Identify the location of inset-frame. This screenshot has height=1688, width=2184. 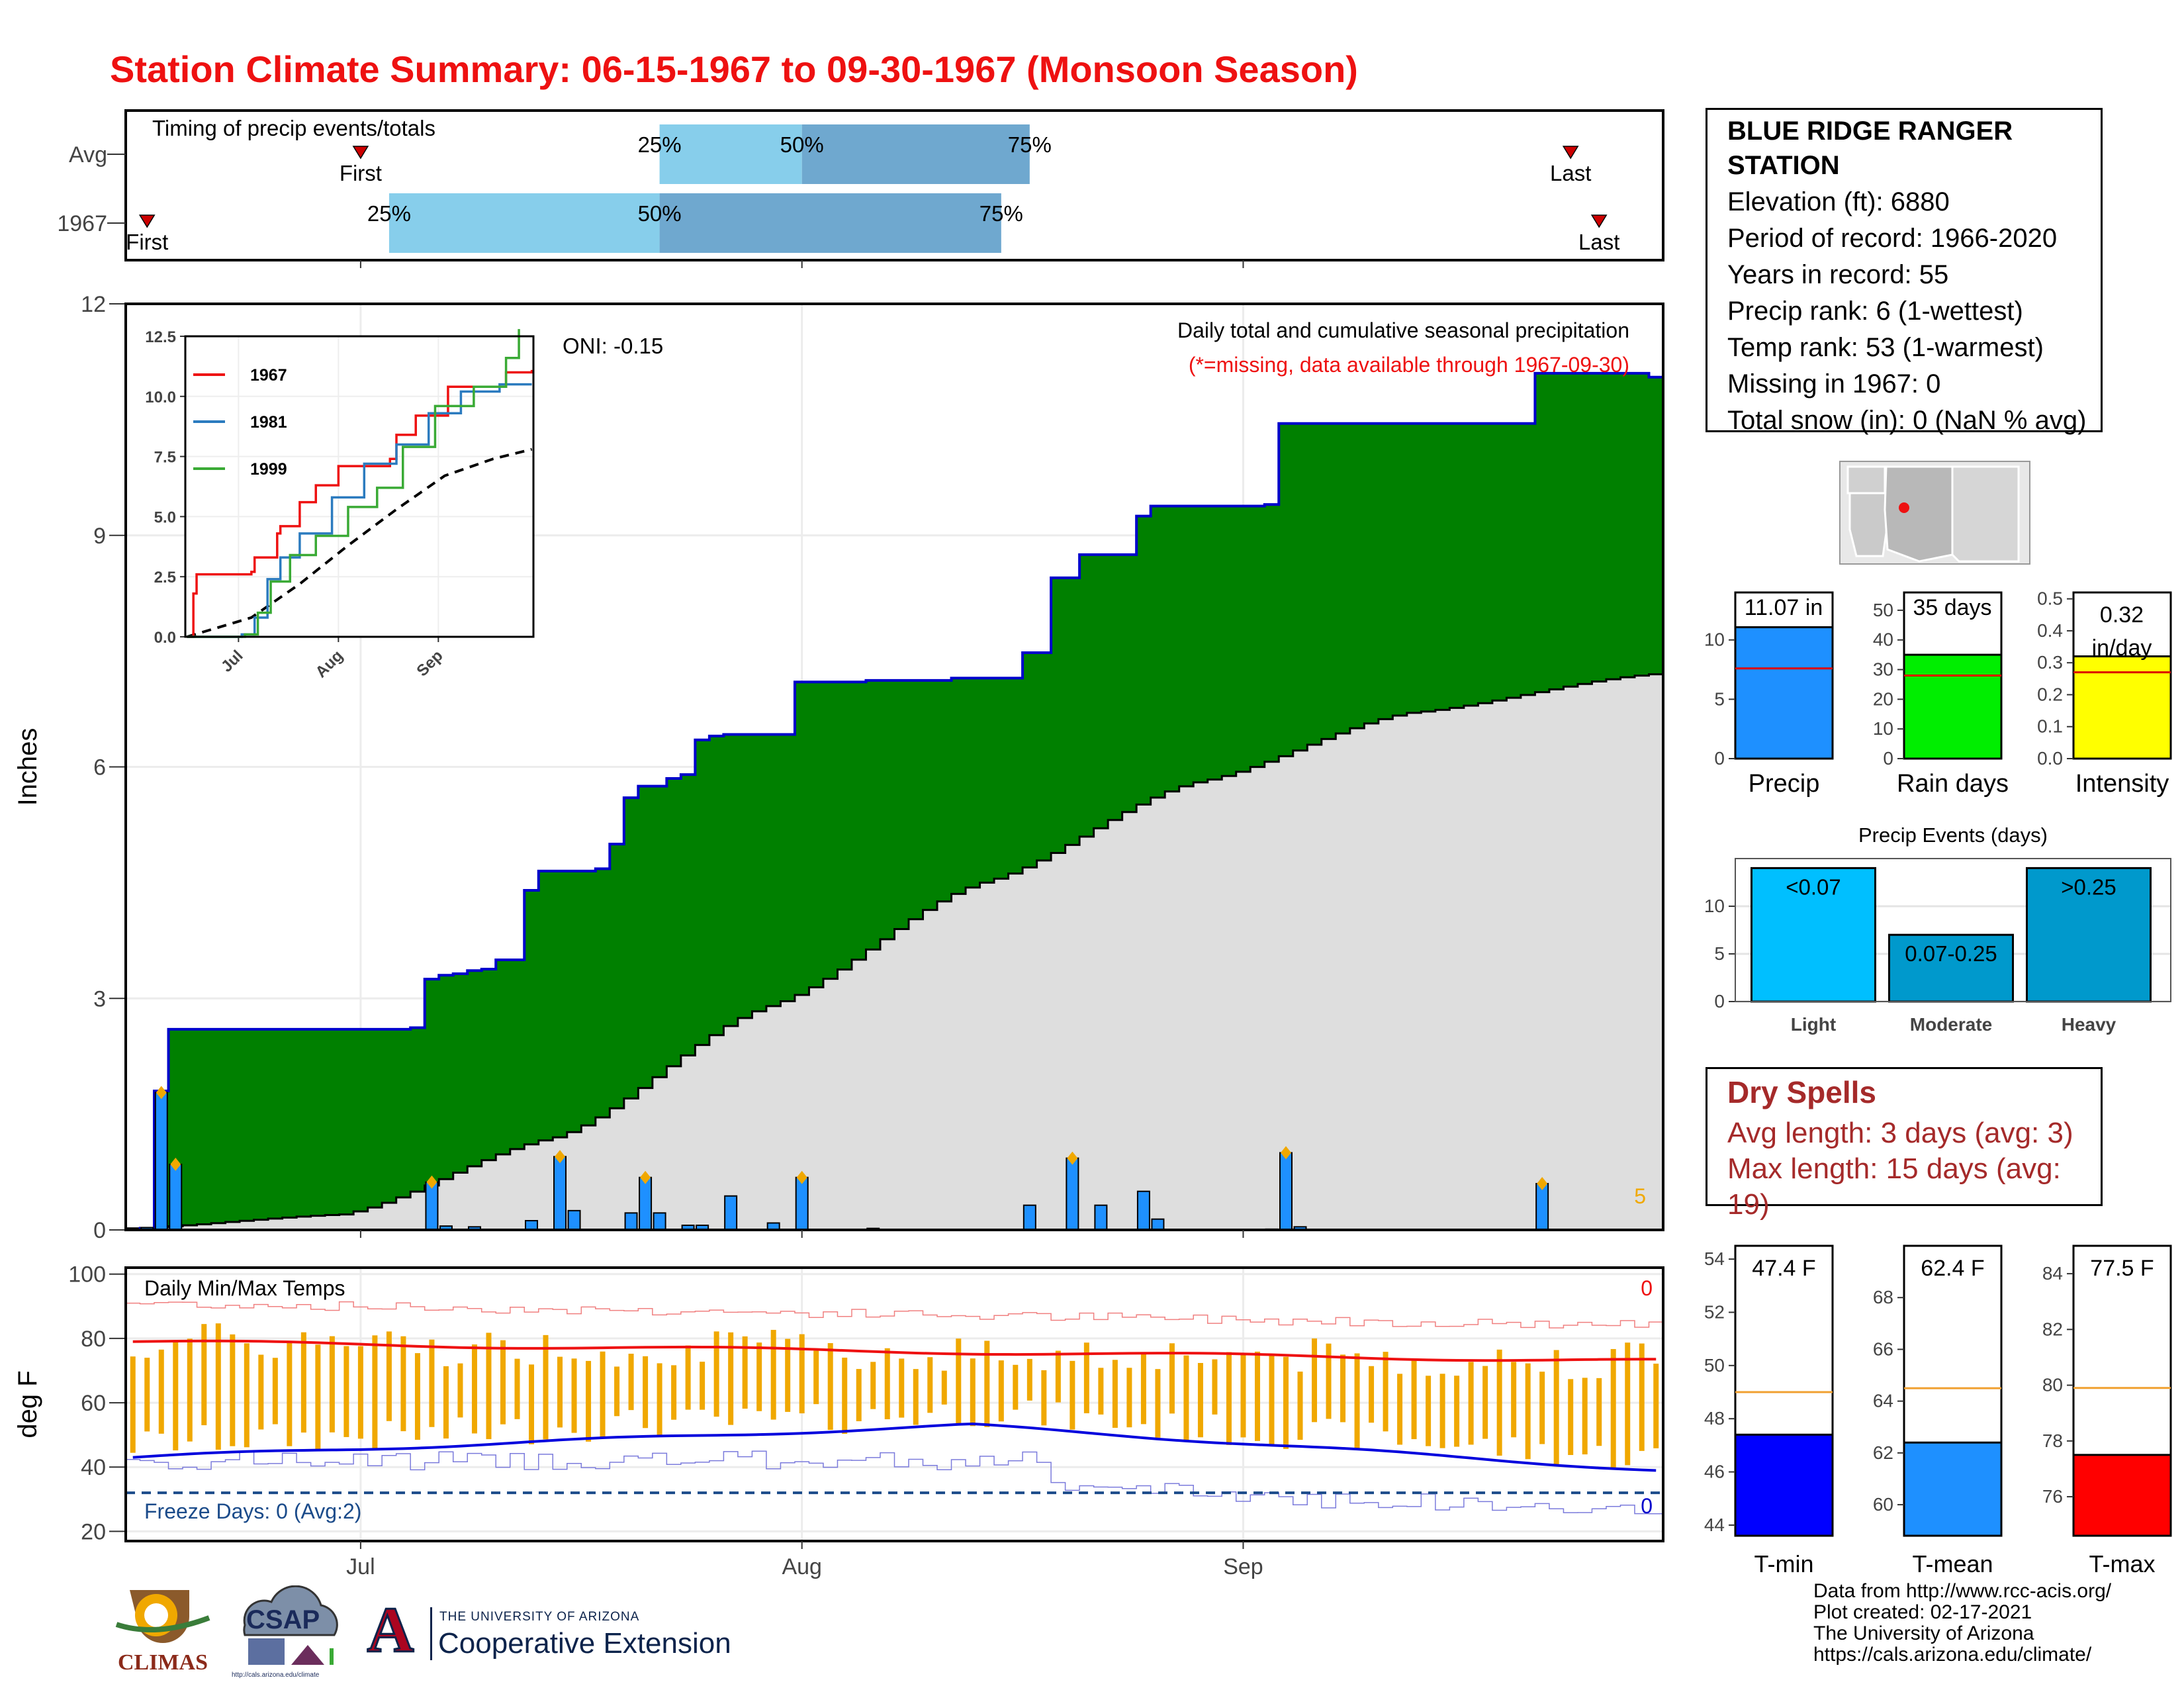
(360, 486).